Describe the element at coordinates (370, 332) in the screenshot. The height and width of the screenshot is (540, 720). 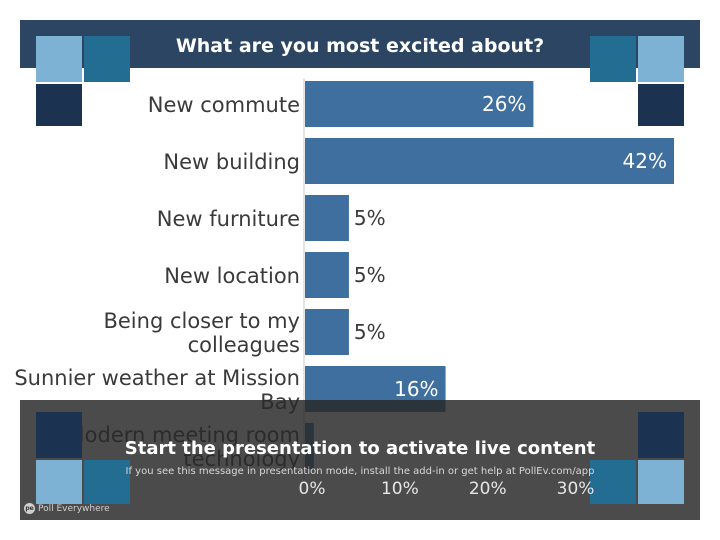
I see `value-label-4: 5%` at that location.